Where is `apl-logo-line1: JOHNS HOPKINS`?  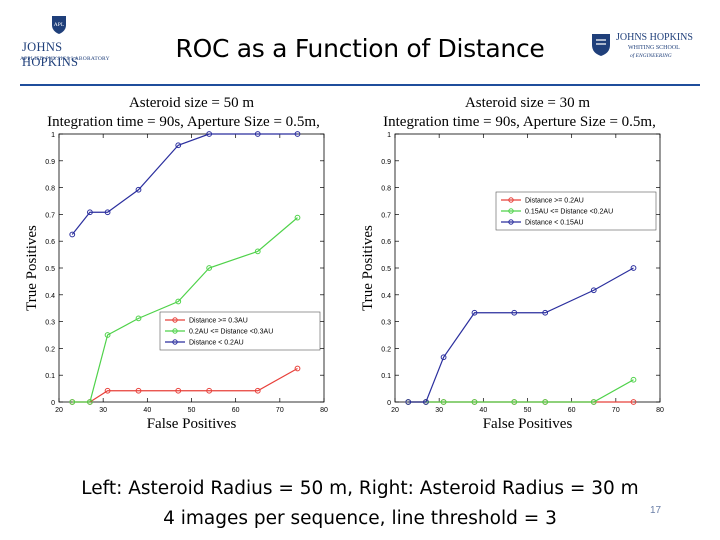 apl-logo-line1: JOHNS HOPKINS is located at coordinates (50, 54).